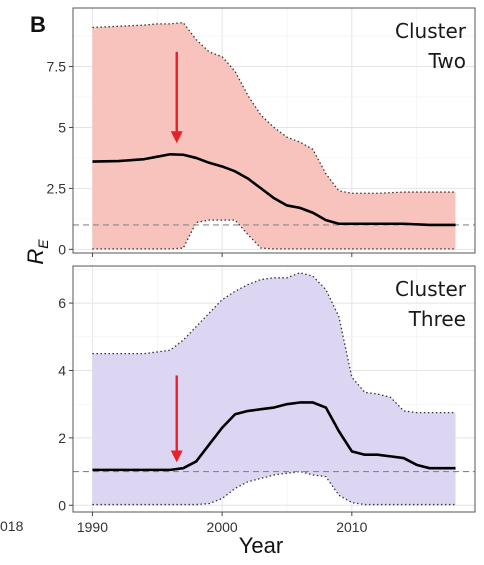 Image resolution: width=484 pixels, height=565 pixels. I want to click on x-axis-label: Year, so click(261, 545).